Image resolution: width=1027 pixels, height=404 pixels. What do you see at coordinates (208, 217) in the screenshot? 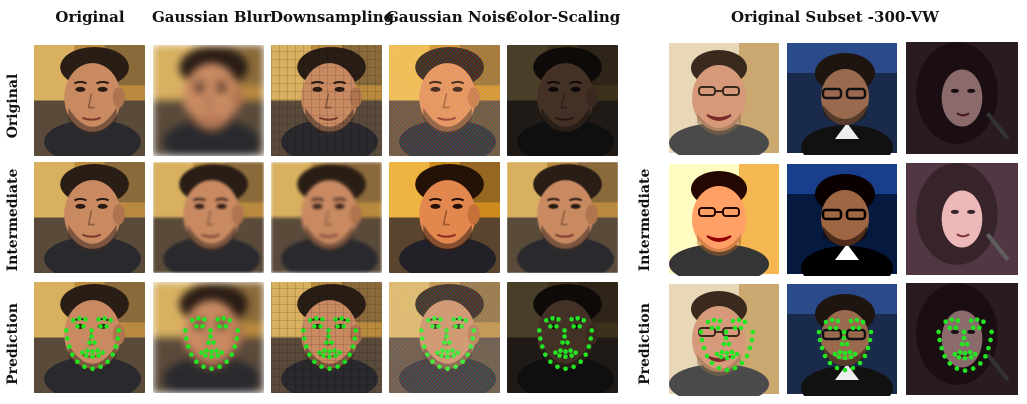
I see `image-intermediate-gaussian-blur` at bounding box center [208, 217].